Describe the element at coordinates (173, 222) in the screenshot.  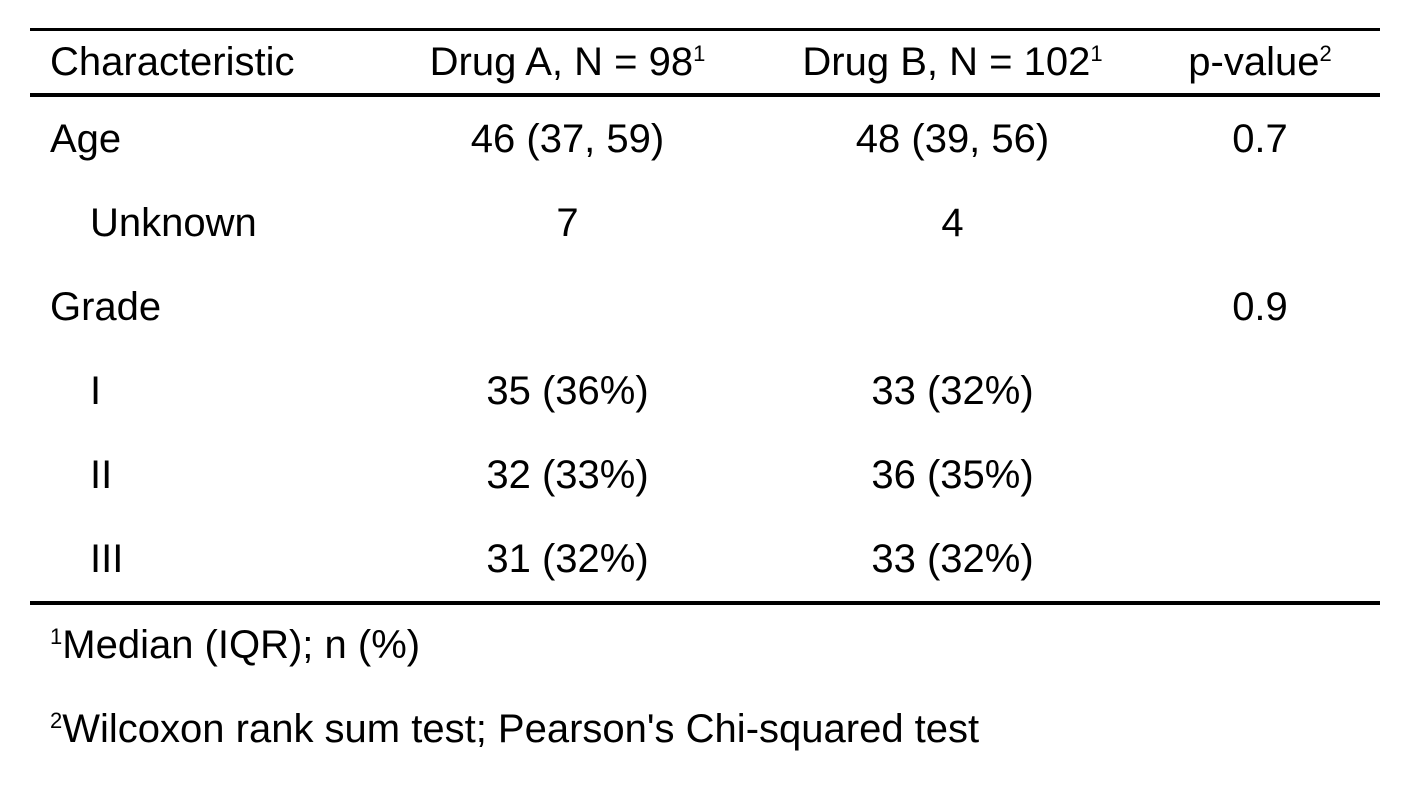
I see `row-label: Unknown` at that location.